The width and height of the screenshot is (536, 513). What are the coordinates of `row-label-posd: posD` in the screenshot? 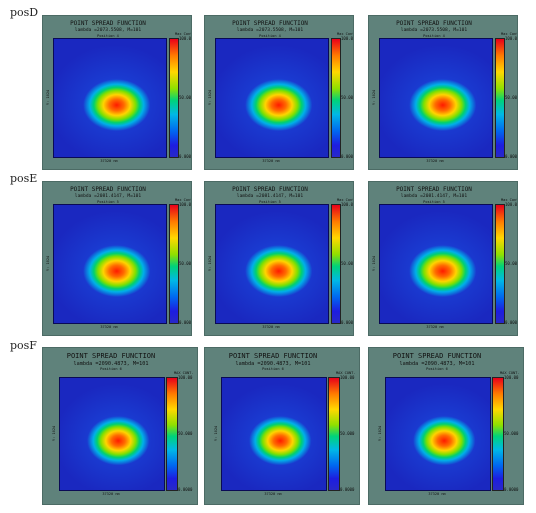 It's located at (24, 12).